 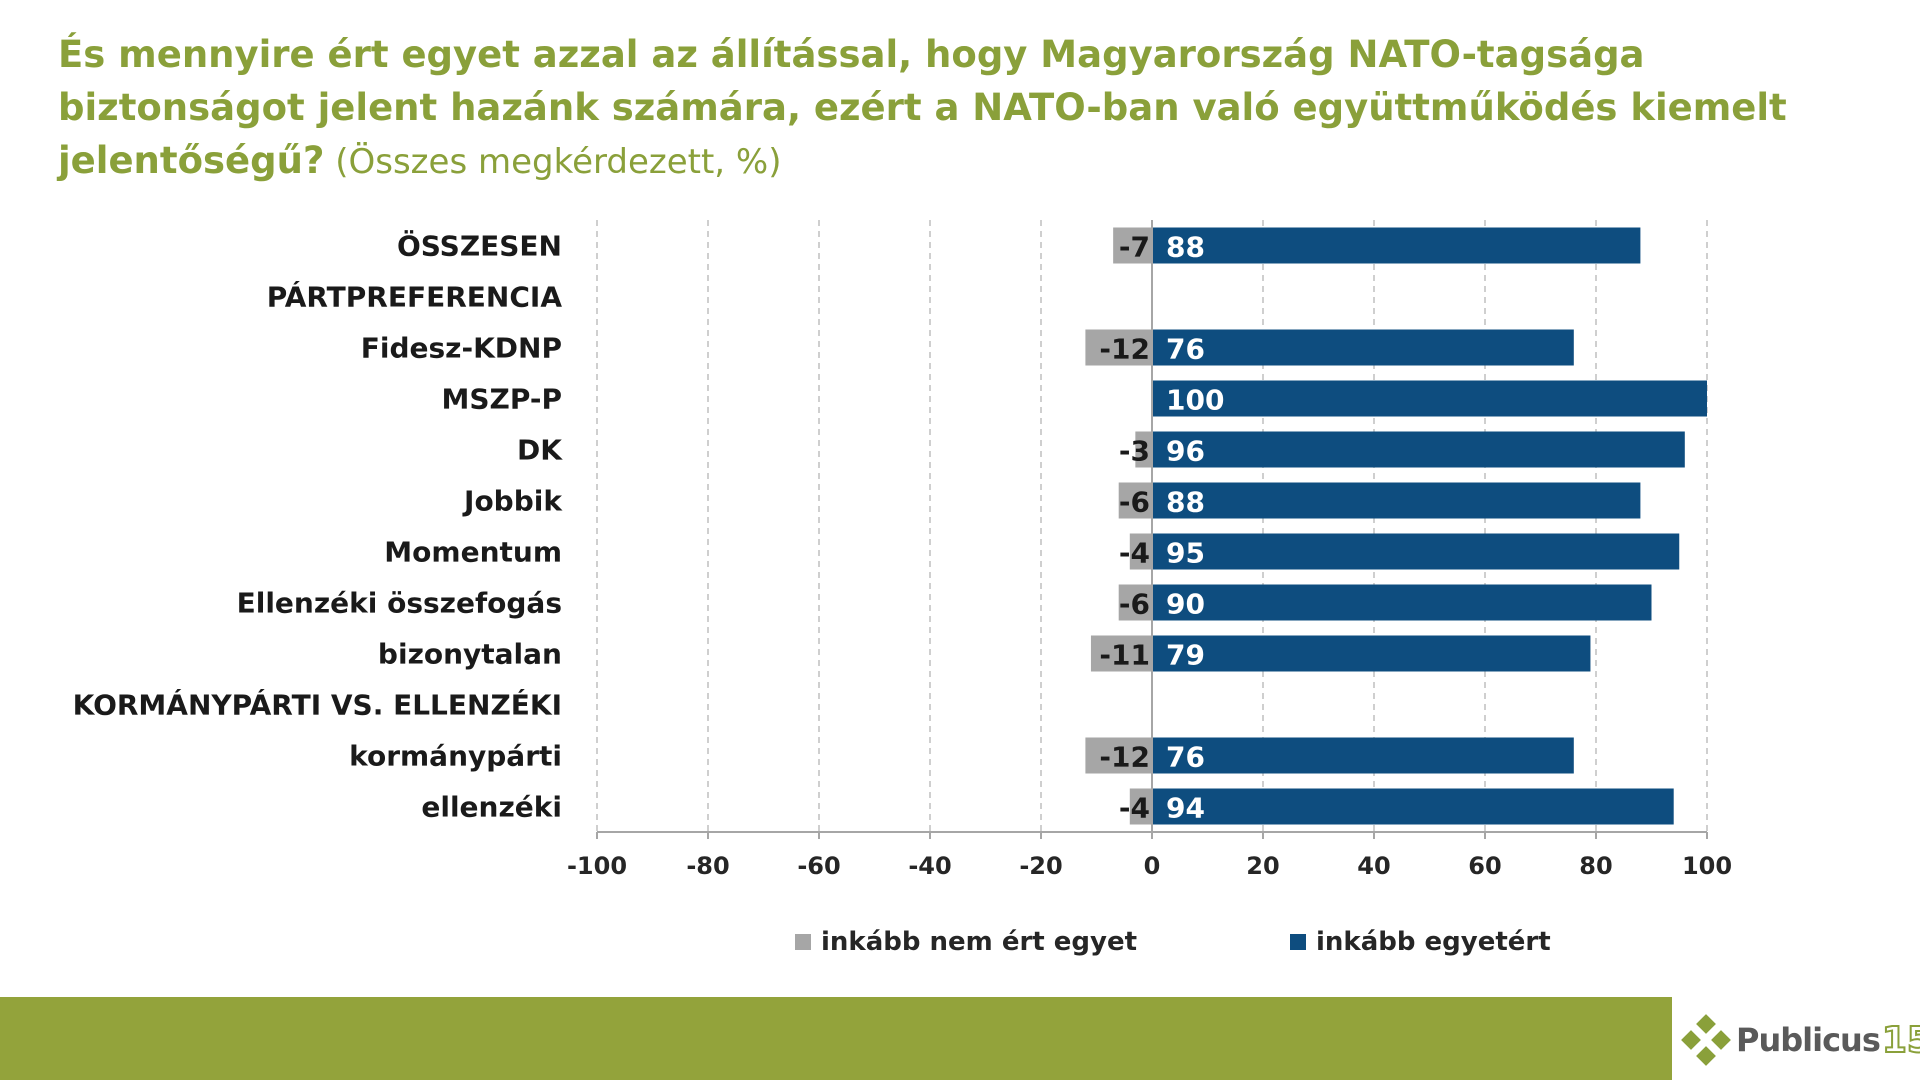 What do you see at coordinates (1433, 942) in the screenshot?
I see `legend-label-agree: inkább egyetért` at bounding box center [1433, 942].